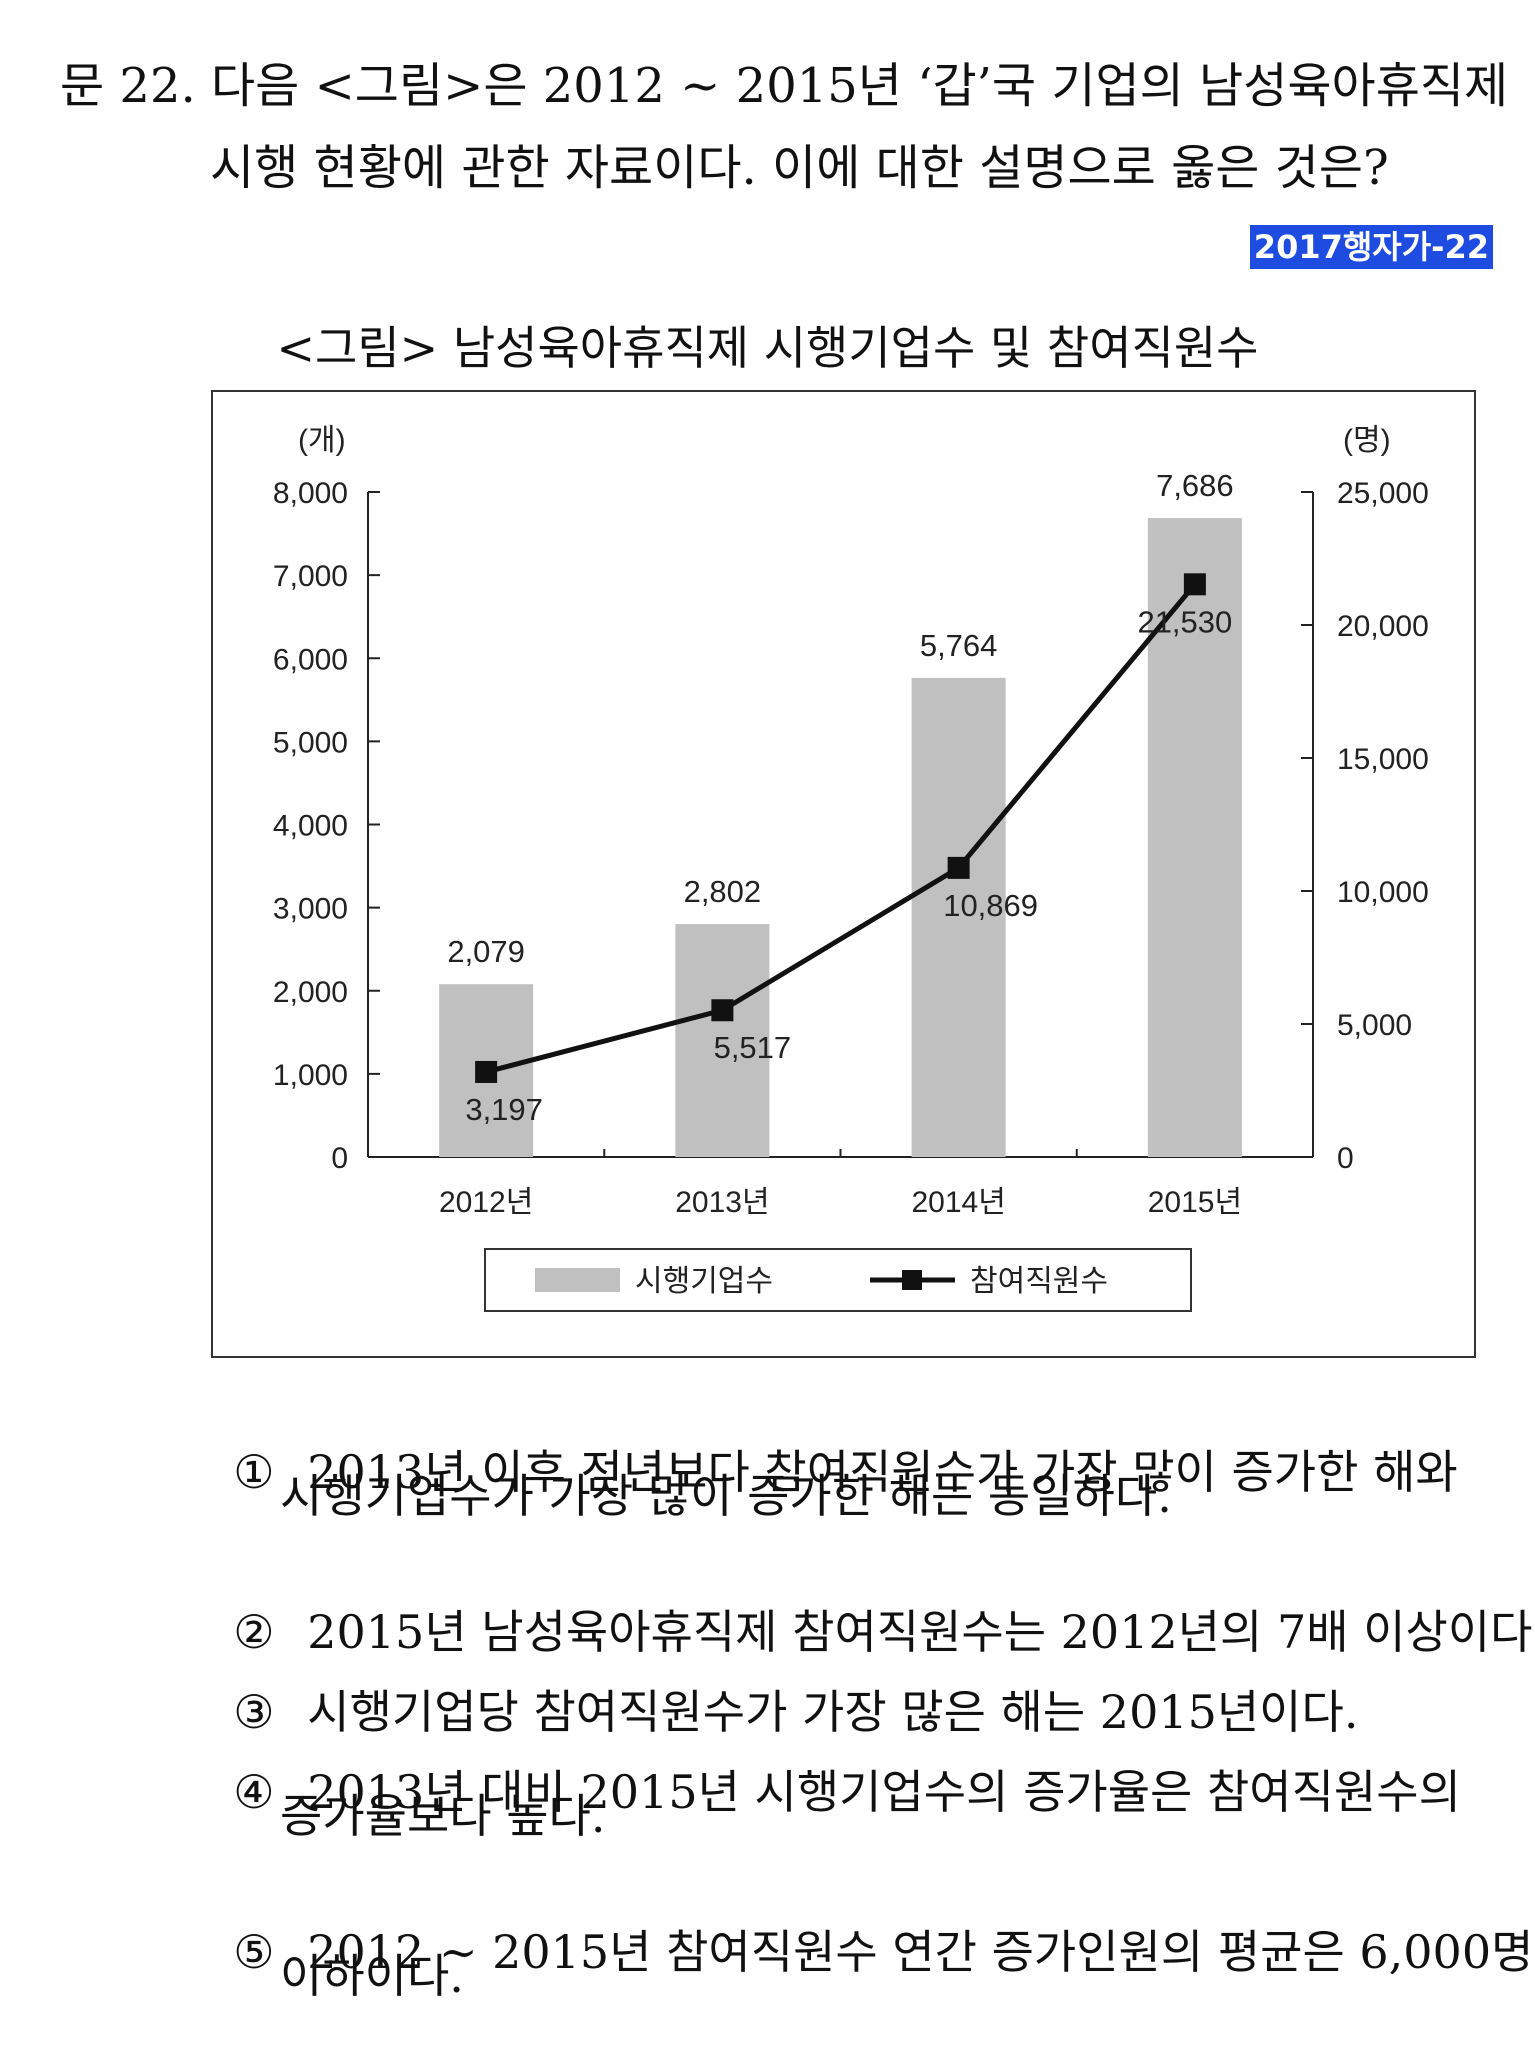  What do you see at coordinates (868, 1924) in the screenshot?
I see `option-5-line-1: ⑤ 2012 ~ 2015년 참여직원수 연간 증가인원의 평균은 6,000명` at bounding box center [868, 1924].